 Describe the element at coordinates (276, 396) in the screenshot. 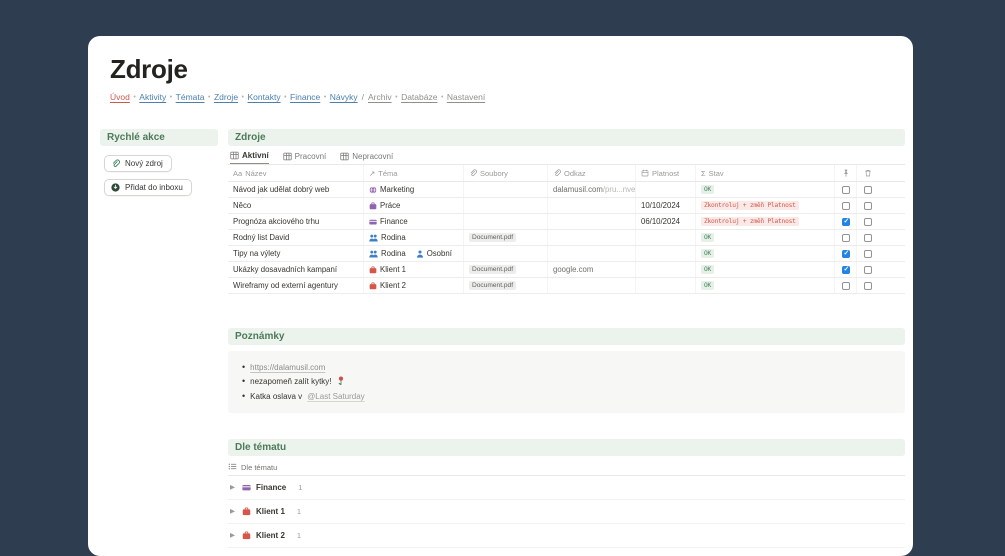

I see `note-text: Katka oslava v` at that location.